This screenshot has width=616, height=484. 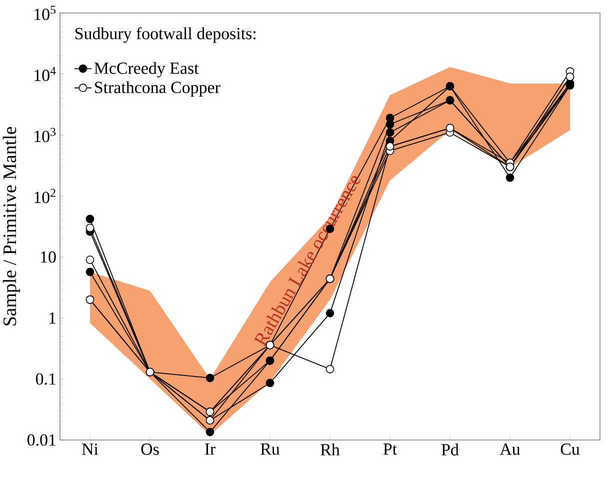 What do you see at coordinates (210, 449) in the screenshot?
I see `x-tick-label: Ir` at bounding box center [210, 449].